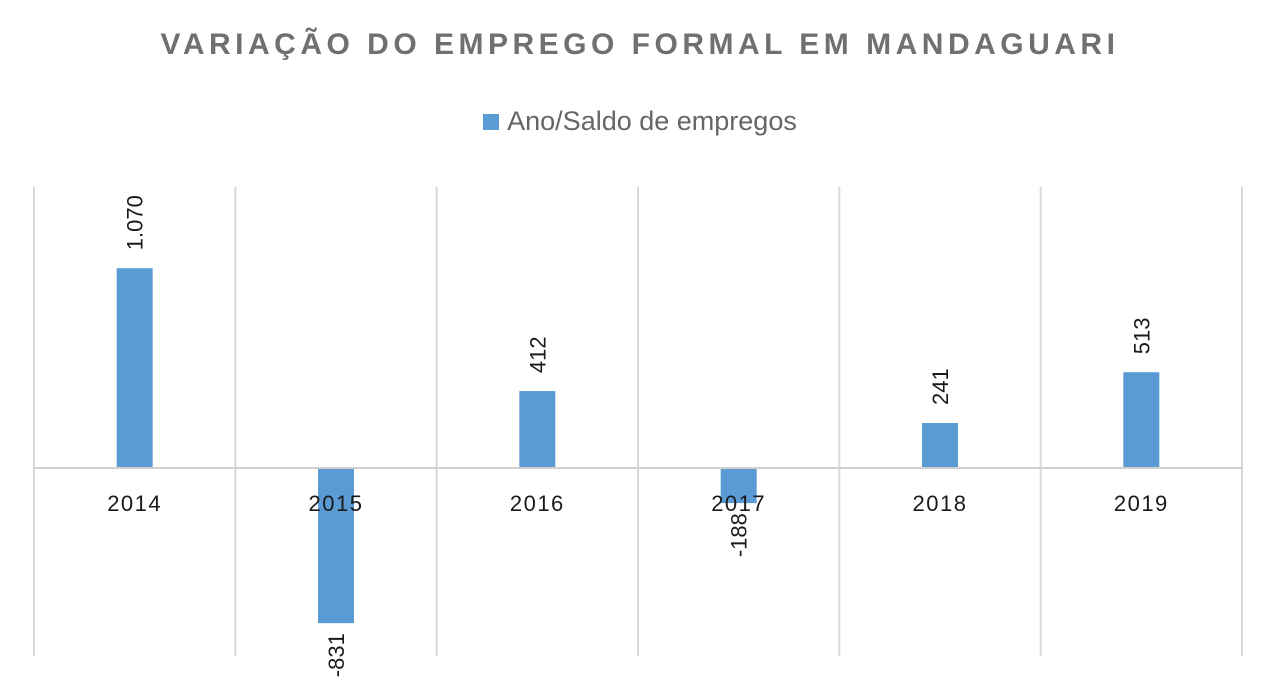 The width and height of the screenshot is (1280, 692). I want to click on bar-2017, so click(738, 486).